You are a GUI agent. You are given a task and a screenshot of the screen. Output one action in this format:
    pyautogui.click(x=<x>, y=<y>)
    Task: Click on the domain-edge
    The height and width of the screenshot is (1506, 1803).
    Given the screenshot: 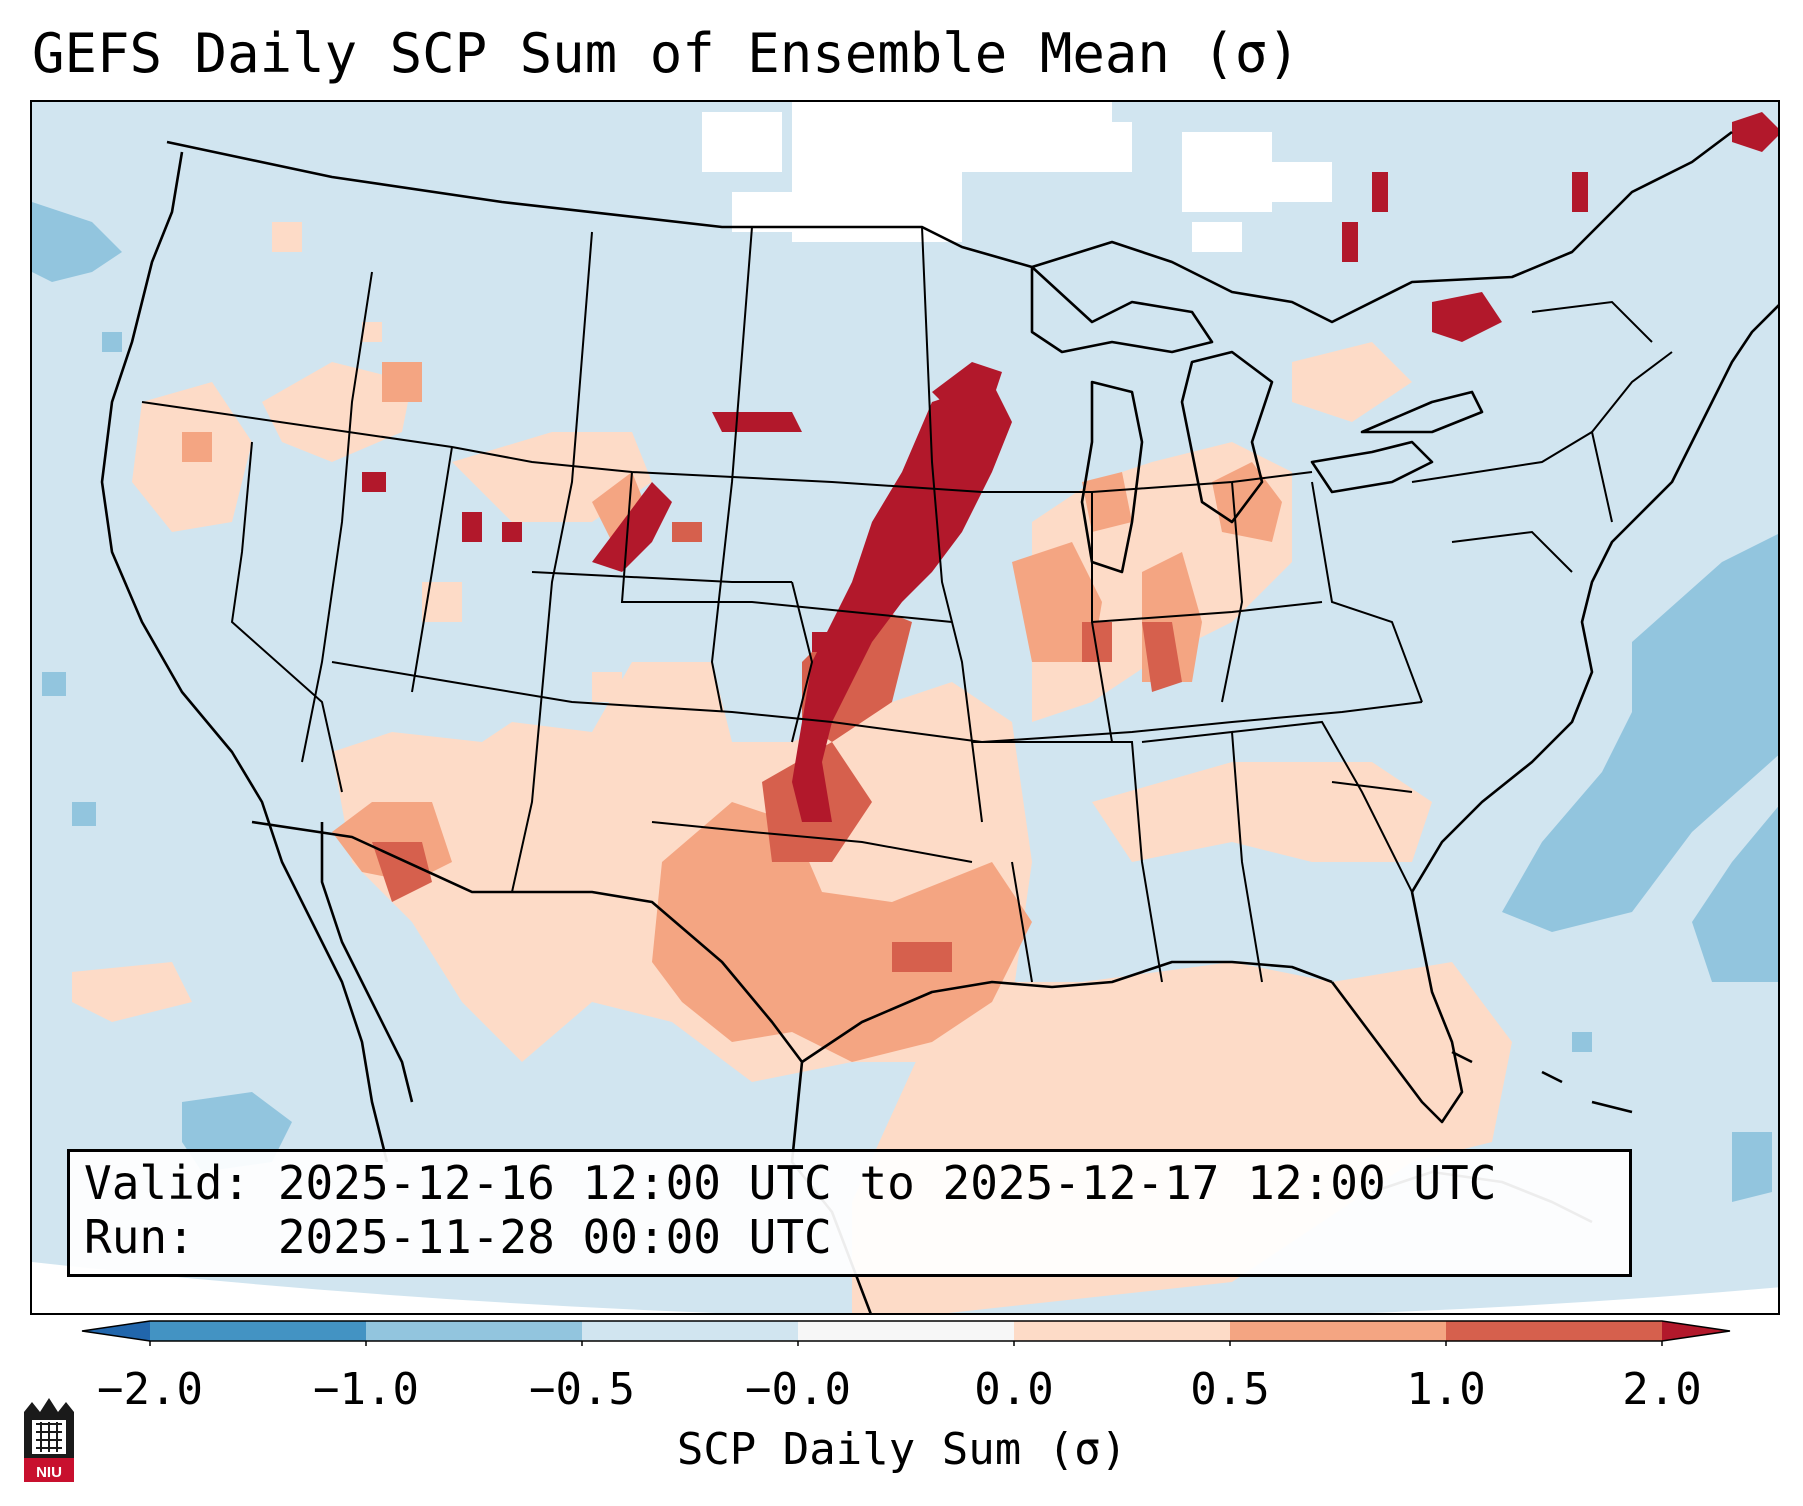 What is the action you would take?
    pyautogui.click(x=905, y=1287)
    